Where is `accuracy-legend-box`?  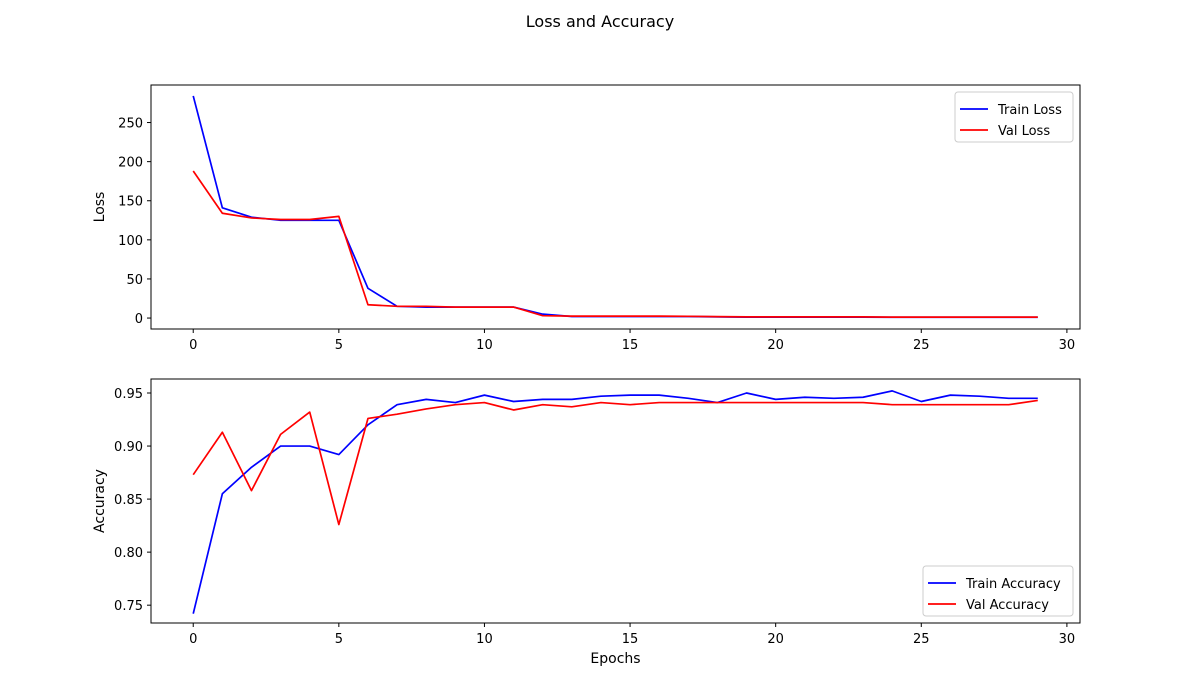 accuracy-legend-box is located at coordinates (998, 591).